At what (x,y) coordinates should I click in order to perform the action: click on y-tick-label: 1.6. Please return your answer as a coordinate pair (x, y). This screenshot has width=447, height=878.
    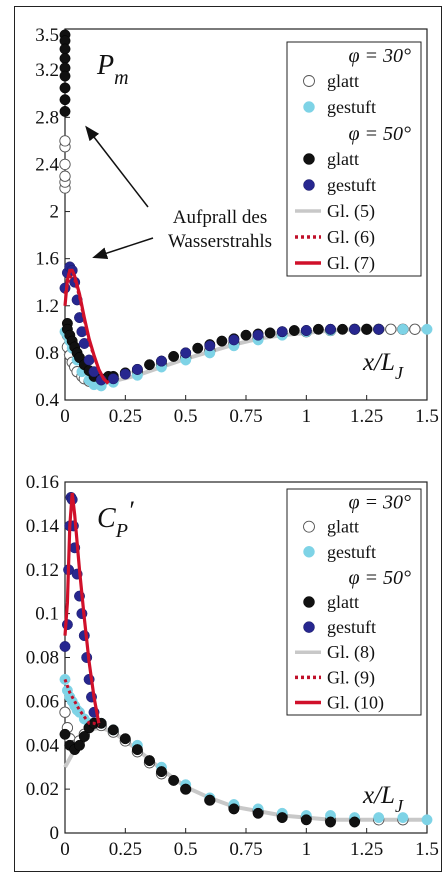
    Looking at the image, I should click on (47, 259).